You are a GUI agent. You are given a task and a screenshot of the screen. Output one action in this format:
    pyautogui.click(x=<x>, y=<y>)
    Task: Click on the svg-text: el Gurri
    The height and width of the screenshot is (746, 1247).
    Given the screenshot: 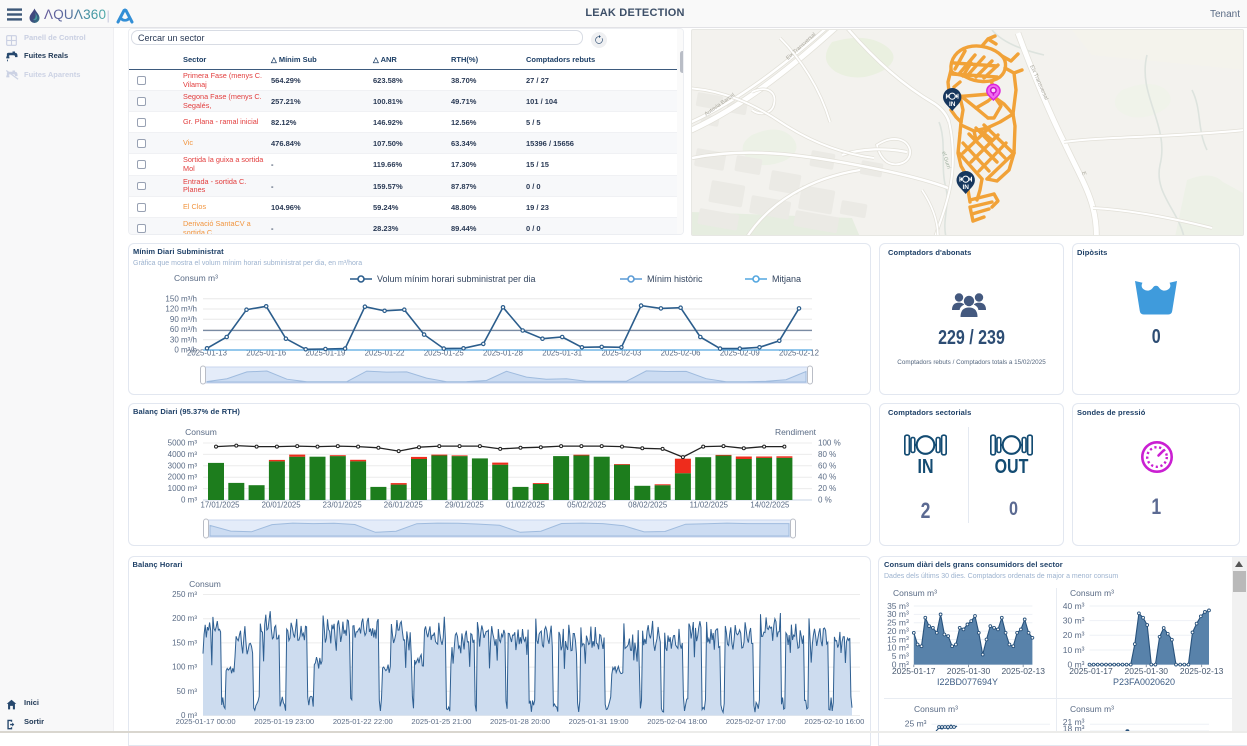 What is the action you would take?
    pyautogui.click(x=945, y=160)
    